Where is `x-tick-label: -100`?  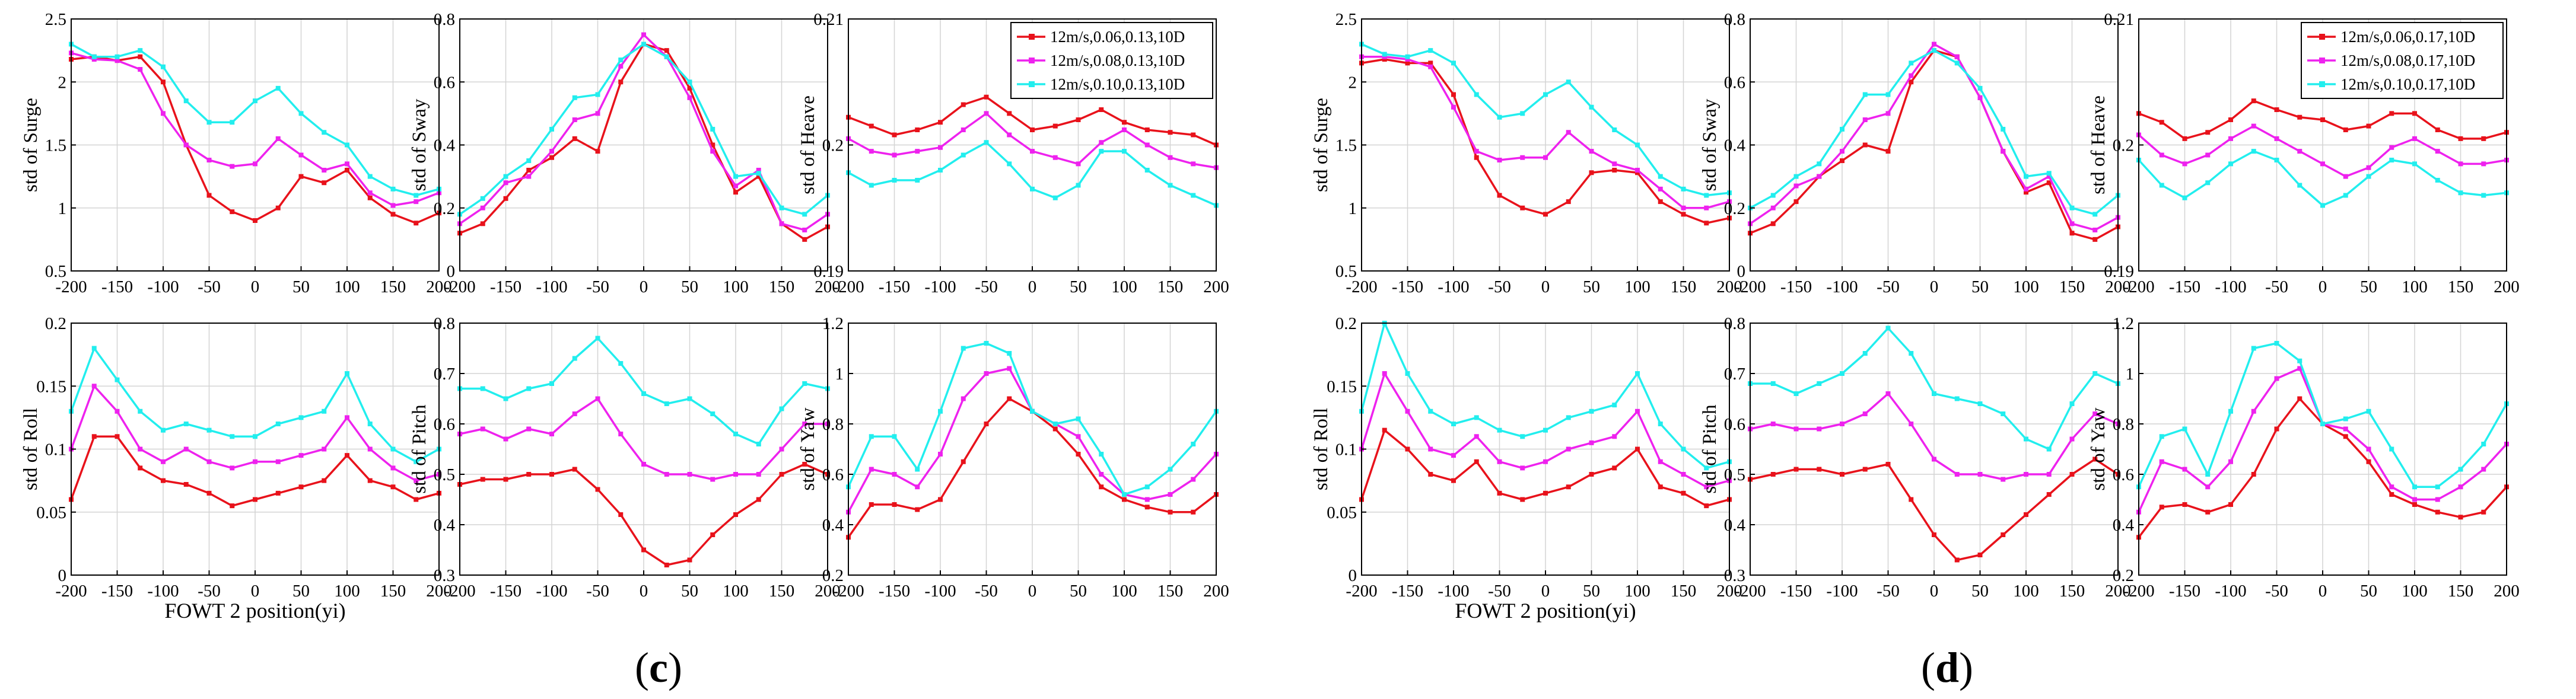
x-tick-label: -100 is located at coordinates (940, 592).